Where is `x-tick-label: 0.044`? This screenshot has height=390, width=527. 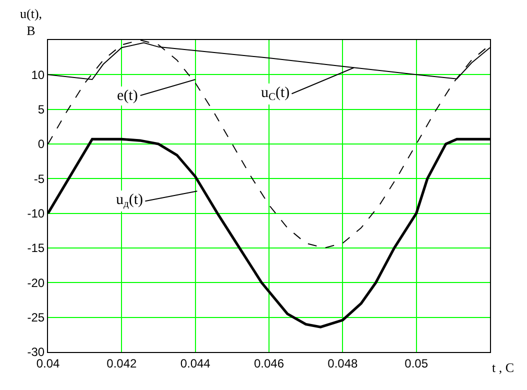 x-tick-label: 0.044 is located at coordinates (195, 363).